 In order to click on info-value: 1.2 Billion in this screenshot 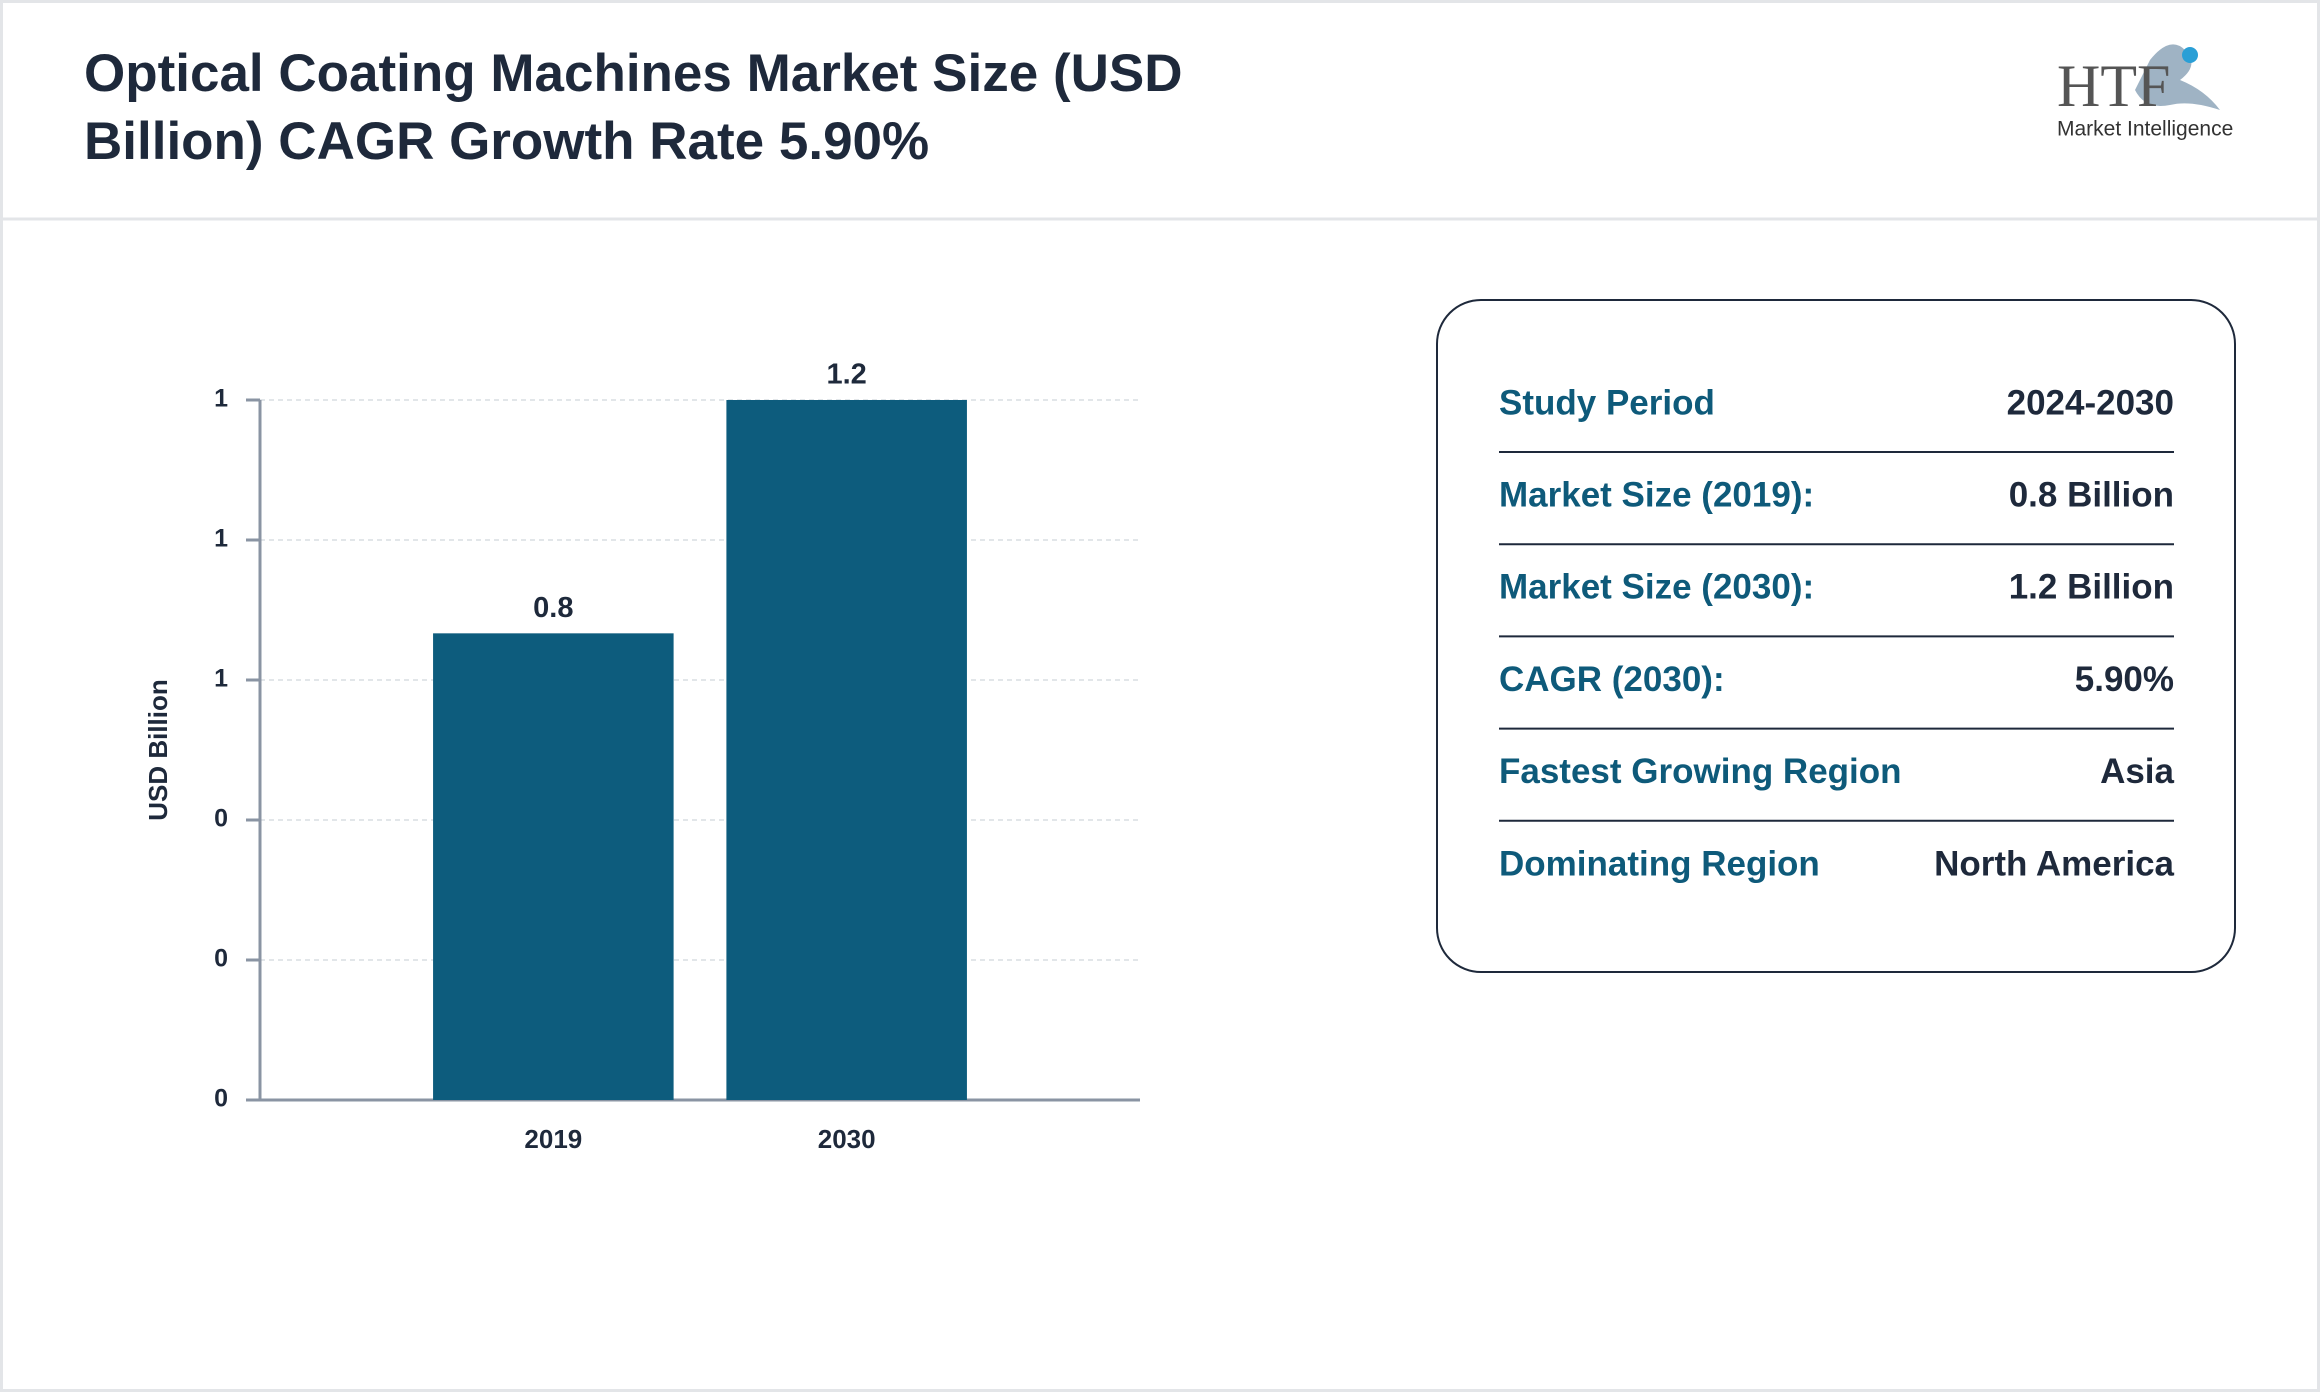, I will do `click(2091, 587)`.